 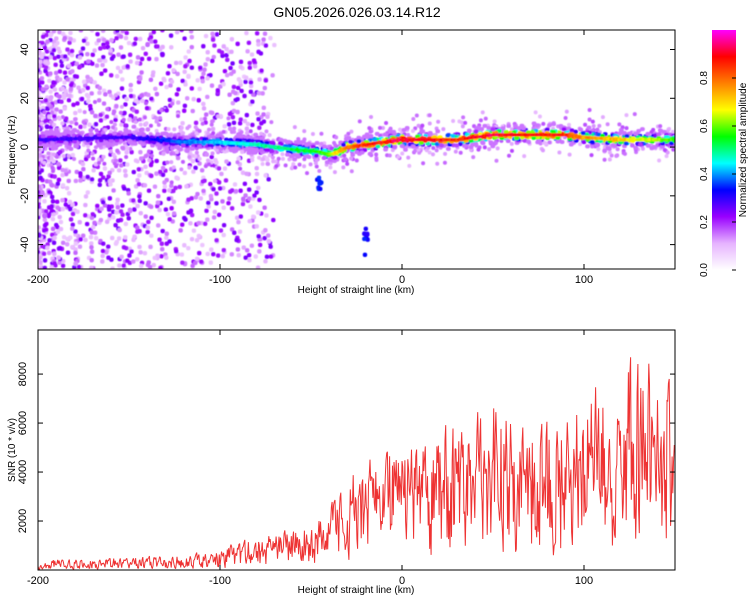 I want to click on y-tick-label: 2000, so click(x=23, y=521).